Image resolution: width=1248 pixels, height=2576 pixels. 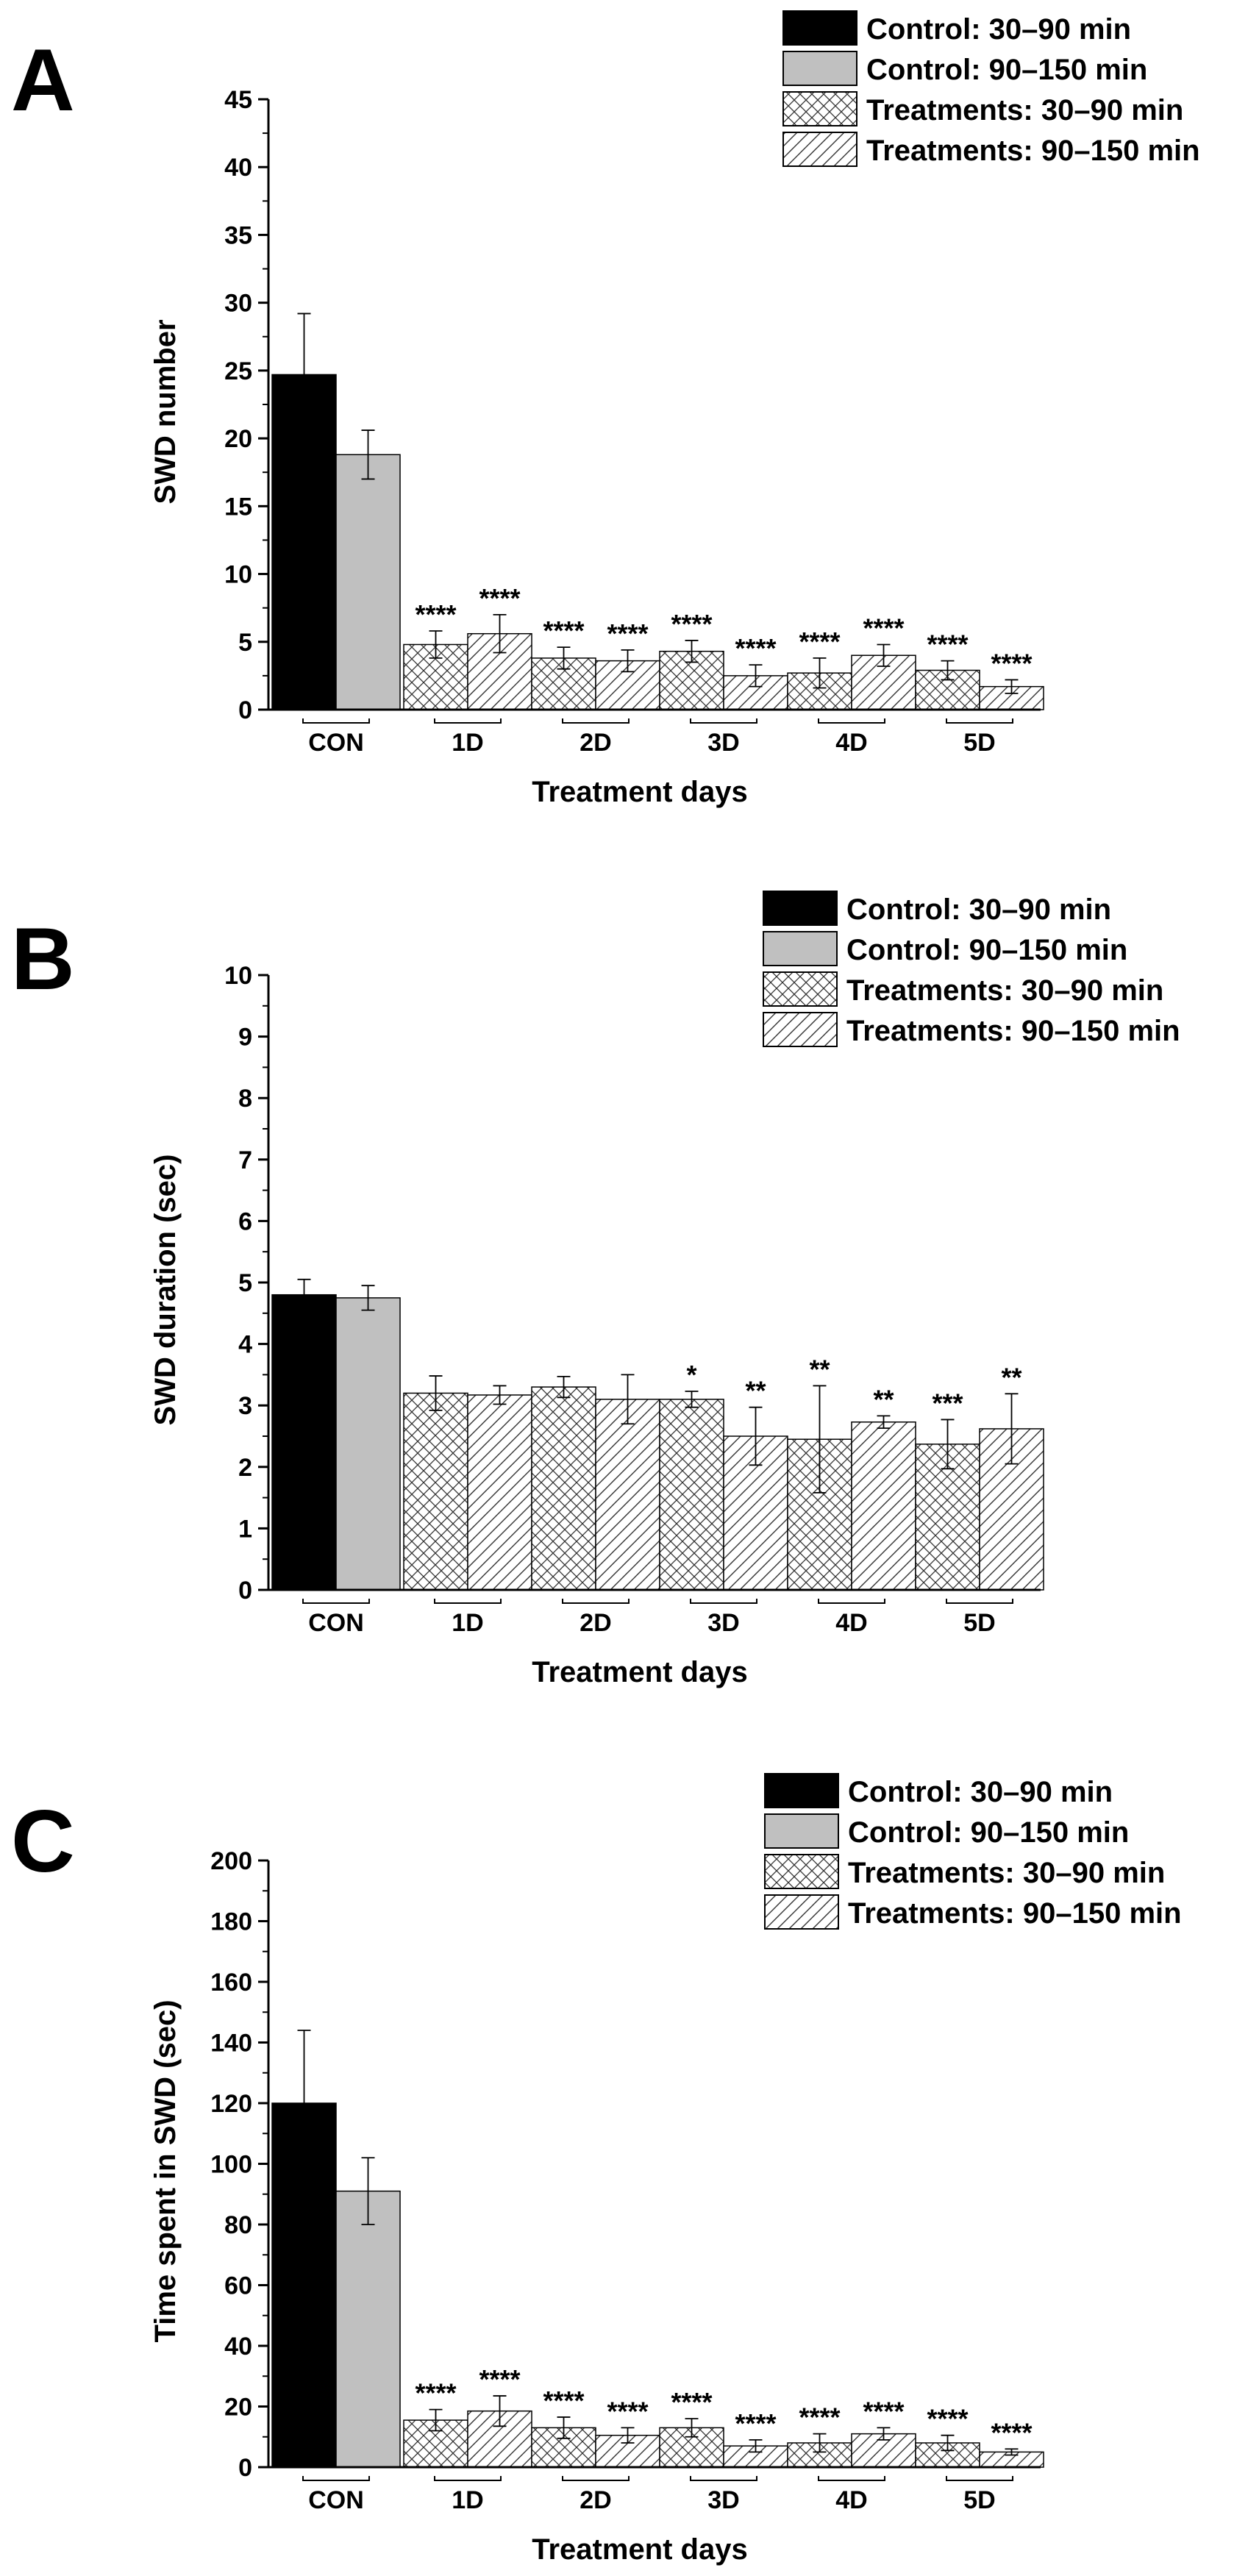 What do you see at coordinates (691, 1375) in the screenshot?
I see `significance-label: *` at bounding box center [691, 1375].